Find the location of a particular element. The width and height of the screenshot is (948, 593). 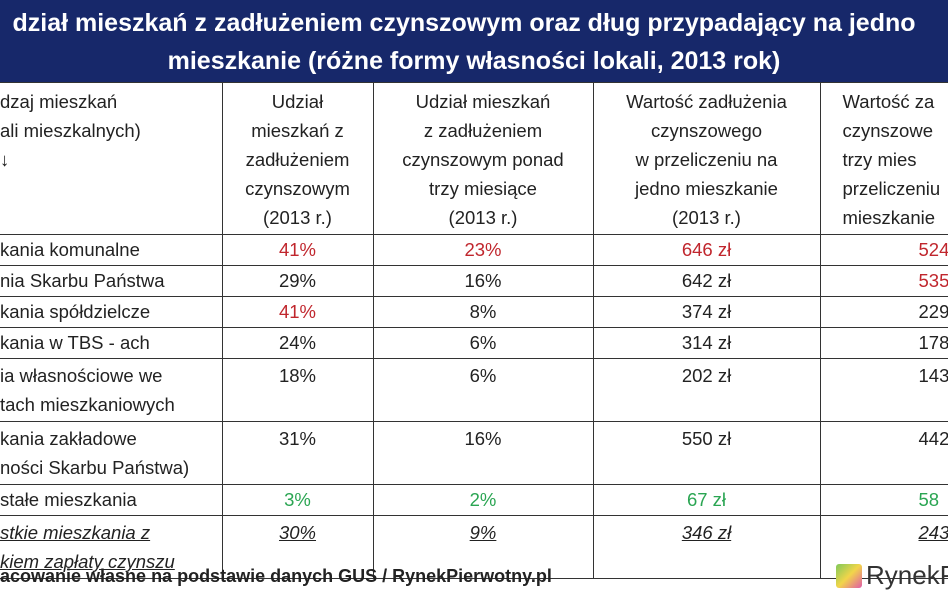

cell-debt3: 535 is located at coordinates (883, 281).